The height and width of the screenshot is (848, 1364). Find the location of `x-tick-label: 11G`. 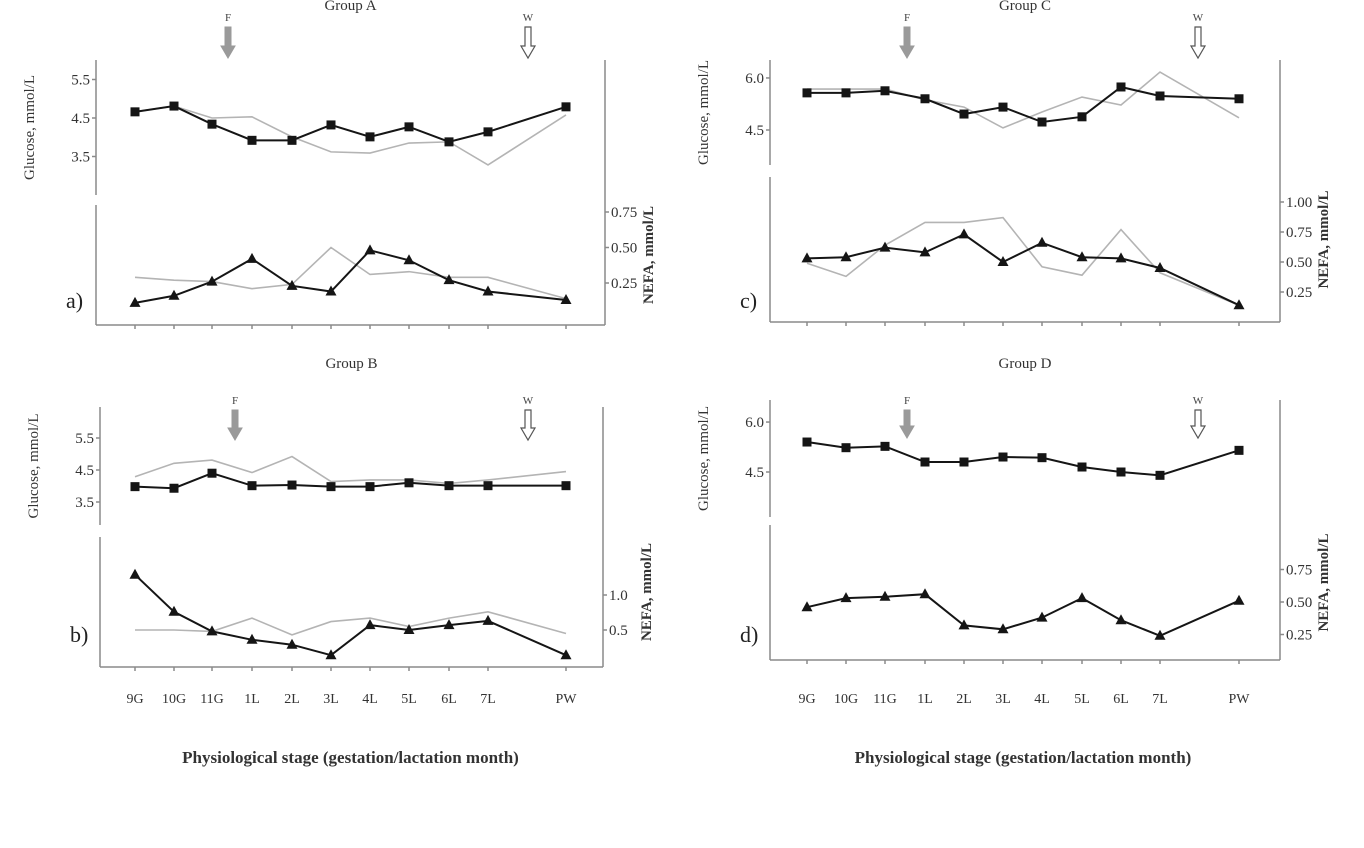

x-tick-label: 11G is located at coordinates (212, 699).